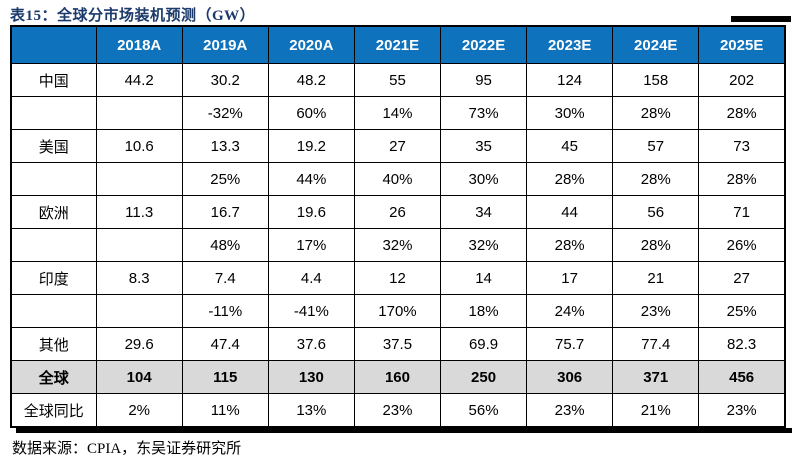 The height and width of the screenshot is (462, 800). Describe the element at coordinates (570, 311) in the screenshot. I see `data-cell: 24%` at that location.